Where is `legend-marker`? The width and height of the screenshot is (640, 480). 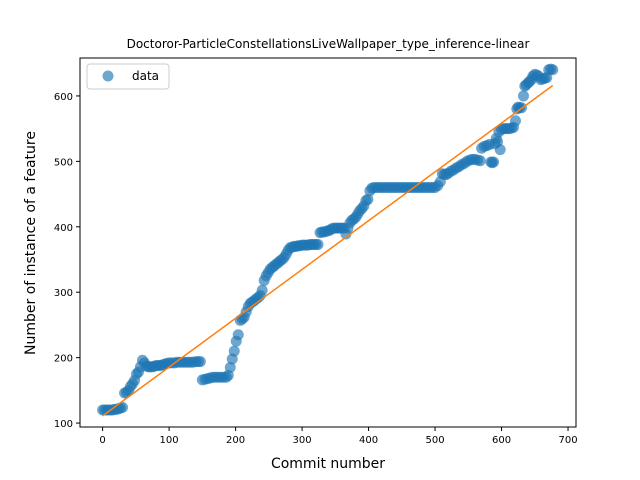
legend-marker is located at coordinates (108, 76).